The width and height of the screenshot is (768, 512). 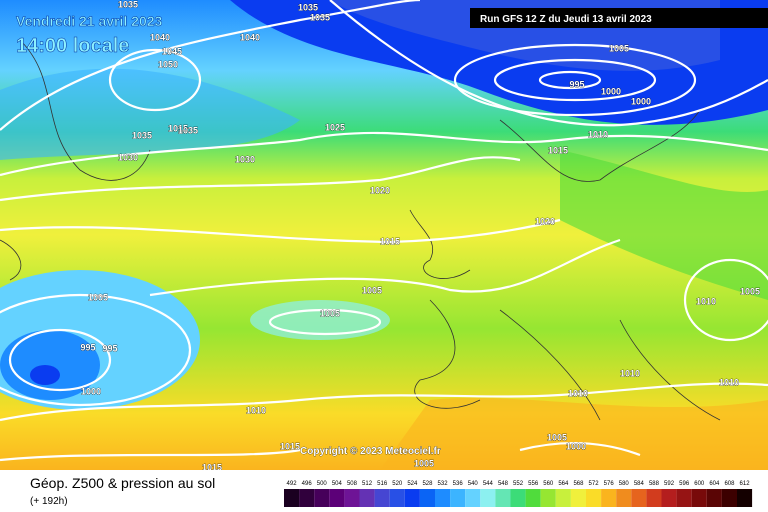 I want to click on run-box, so click(x=619, y=18).